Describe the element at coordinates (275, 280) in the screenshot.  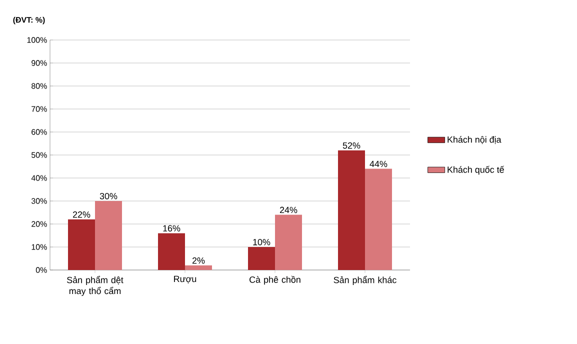
I see `x-tick-label: Cà phê chồn` at that location.